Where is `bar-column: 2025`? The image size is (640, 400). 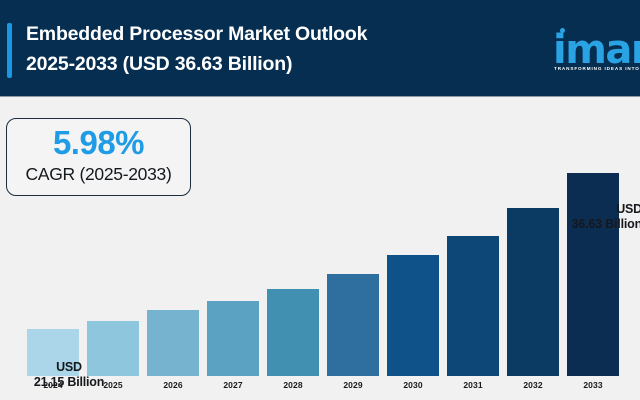 bar-column: 2025 is located at coordinates (113, 355).